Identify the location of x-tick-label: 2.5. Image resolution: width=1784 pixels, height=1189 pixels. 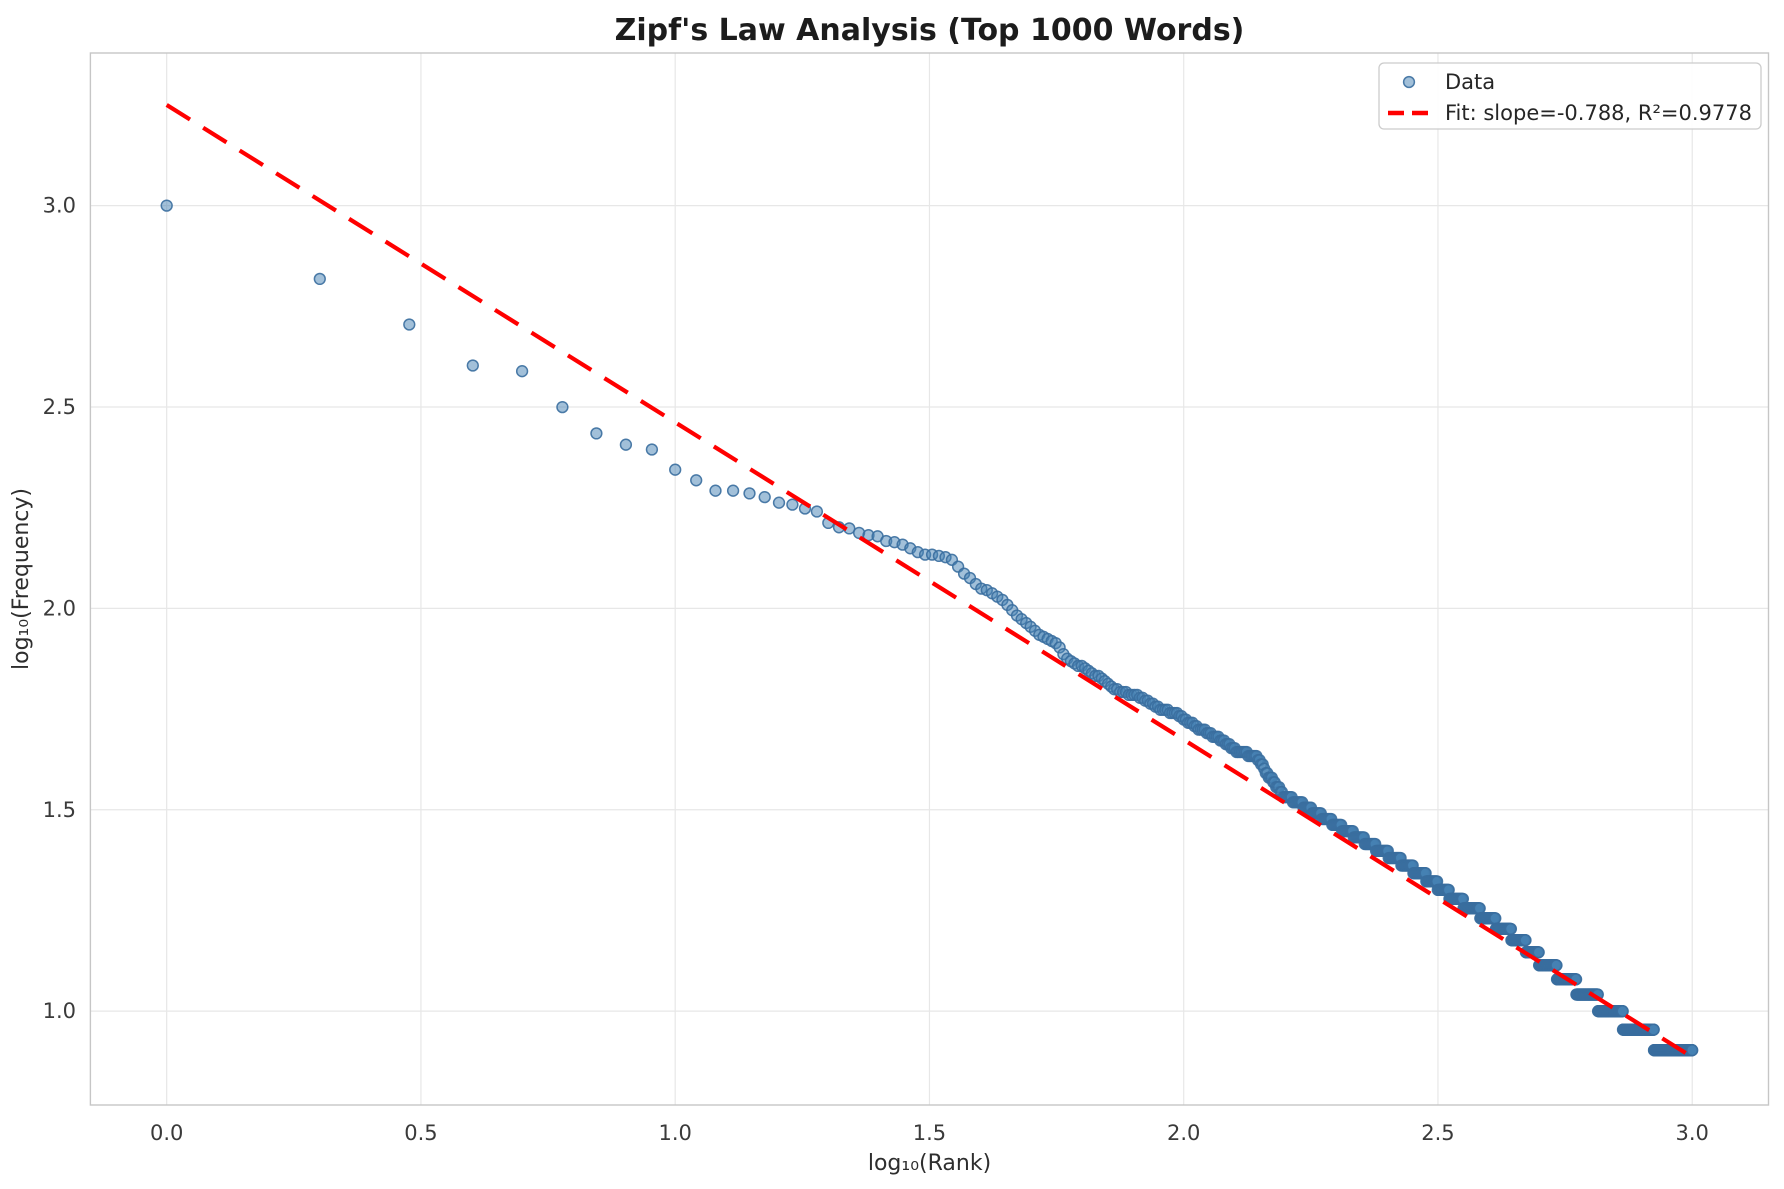
(1437, 1133).